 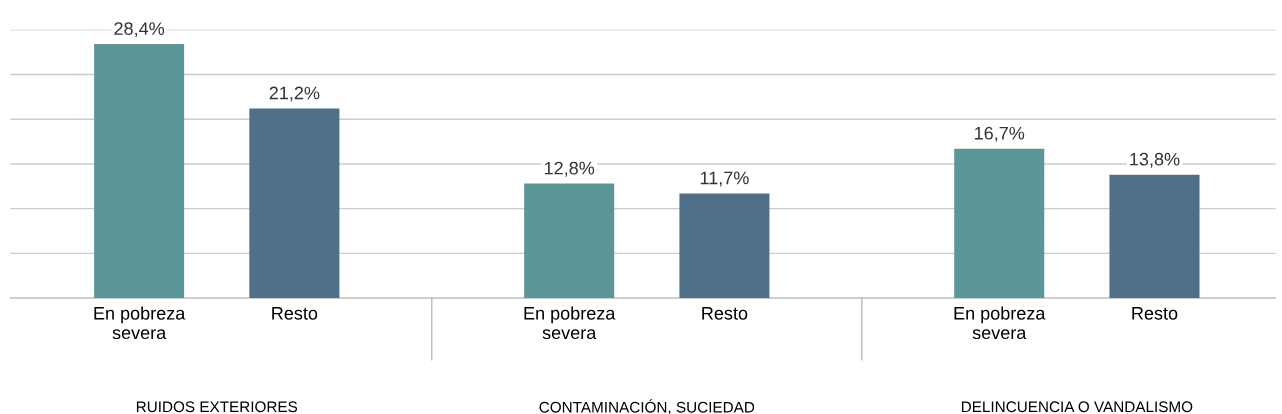 I want to click on text: CONTAMINACIÓN, SUCIEDAD, so click(x=647, y=406).